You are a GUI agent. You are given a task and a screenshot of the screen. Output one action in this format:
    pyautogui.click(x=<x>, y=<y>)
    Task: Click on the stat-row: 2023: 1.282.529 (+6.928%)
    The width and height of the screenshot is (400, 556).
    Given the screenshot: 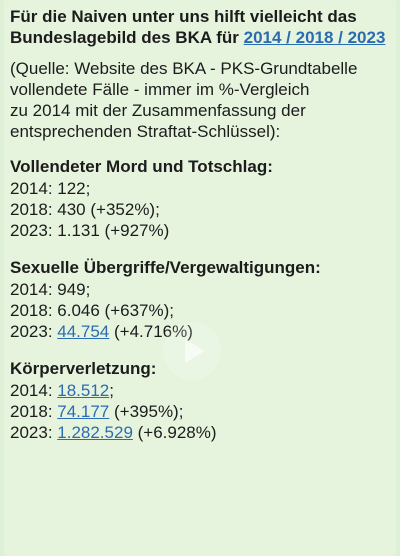 What is the action you would take?
    pyautogui.click(x=203, y=432)
    